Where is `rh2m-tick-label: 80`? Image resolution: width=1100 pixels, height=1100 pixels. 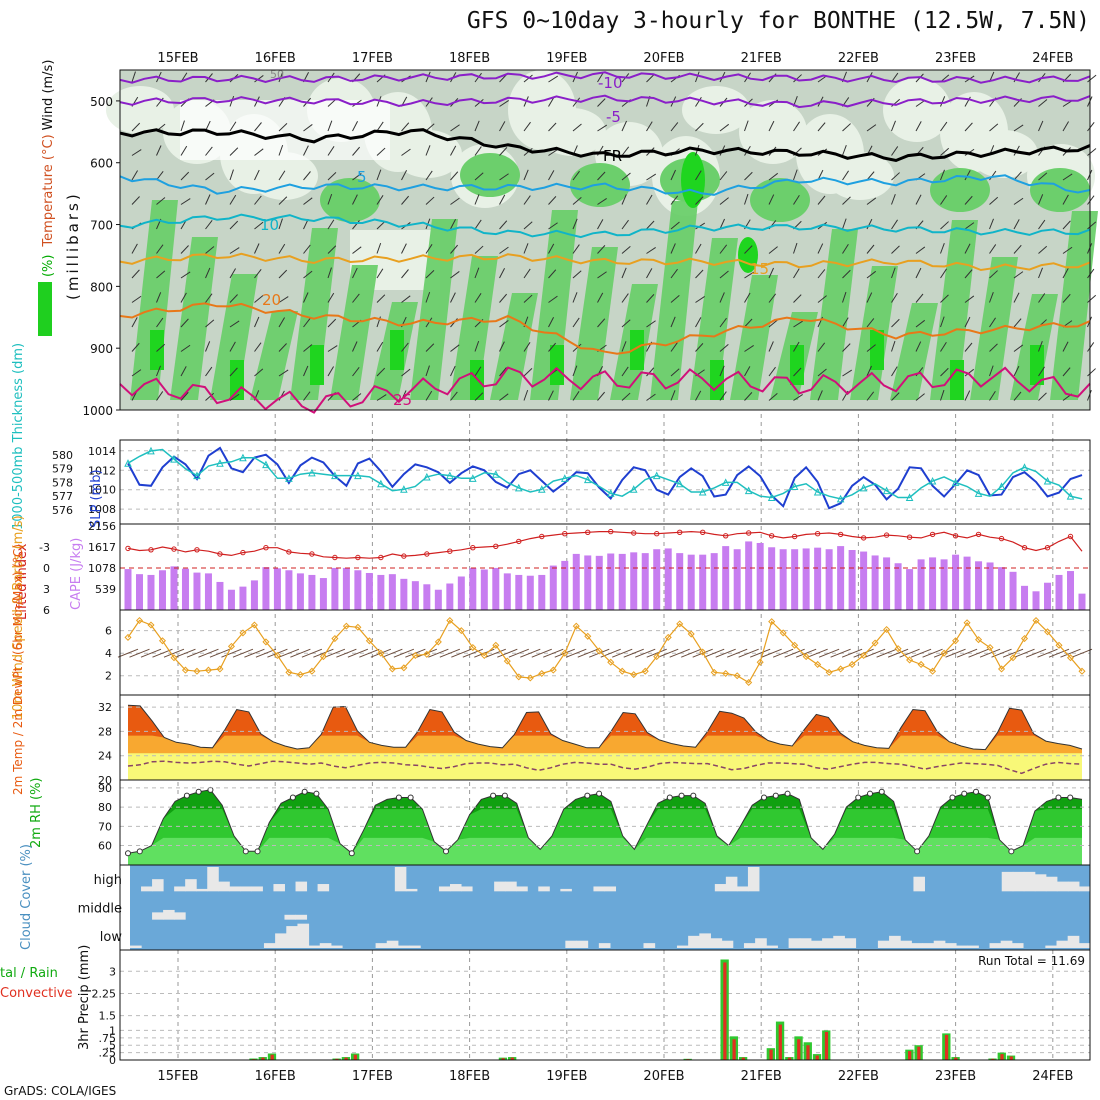
rh2m-tick-label: 80 is located at coordinates (105, 807).